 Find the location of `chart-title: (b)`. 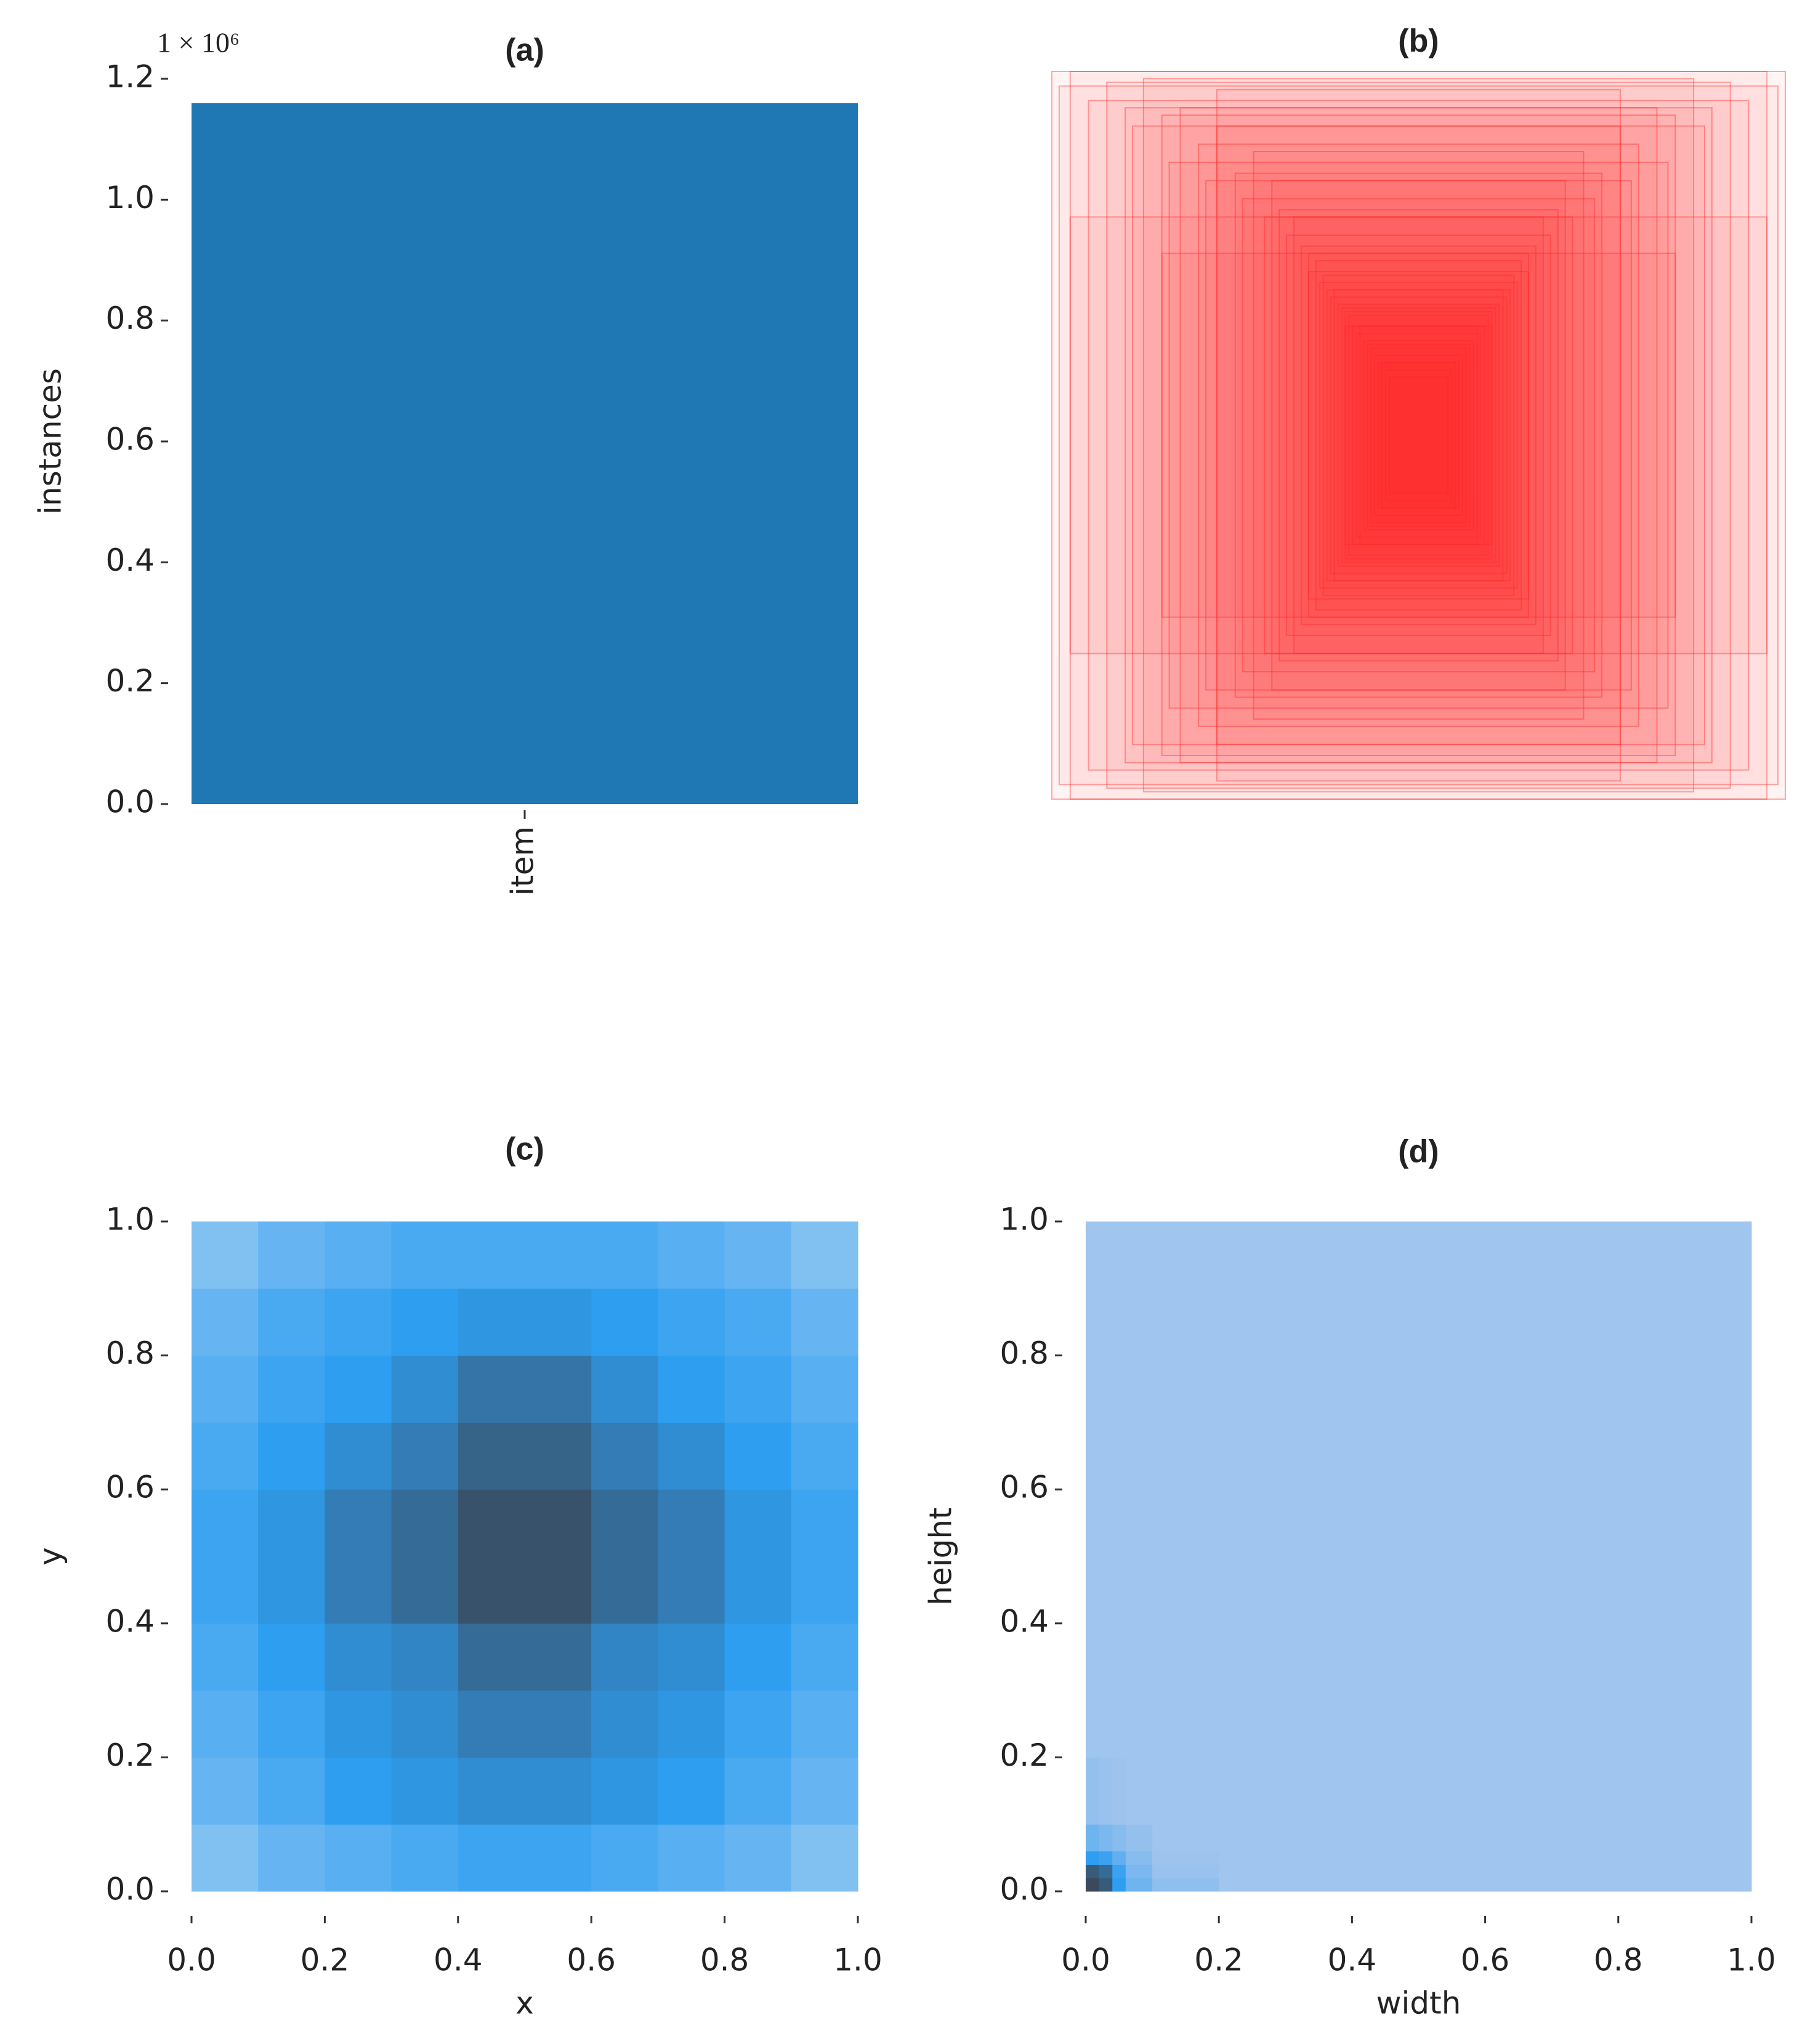

chart-title: (b) is located at coordinates (1418, 41).